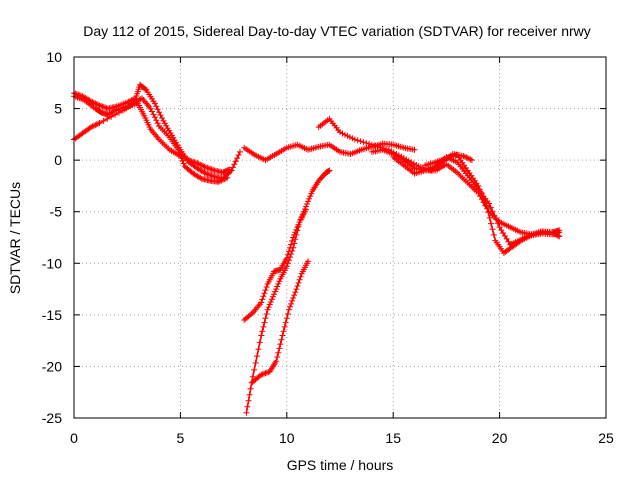 This screenshot has height=480, width=640. What do you see at coordinates (275, 264) in the screenshot?
I see `series-track-recovery-b` at bounding box center [275, 264].